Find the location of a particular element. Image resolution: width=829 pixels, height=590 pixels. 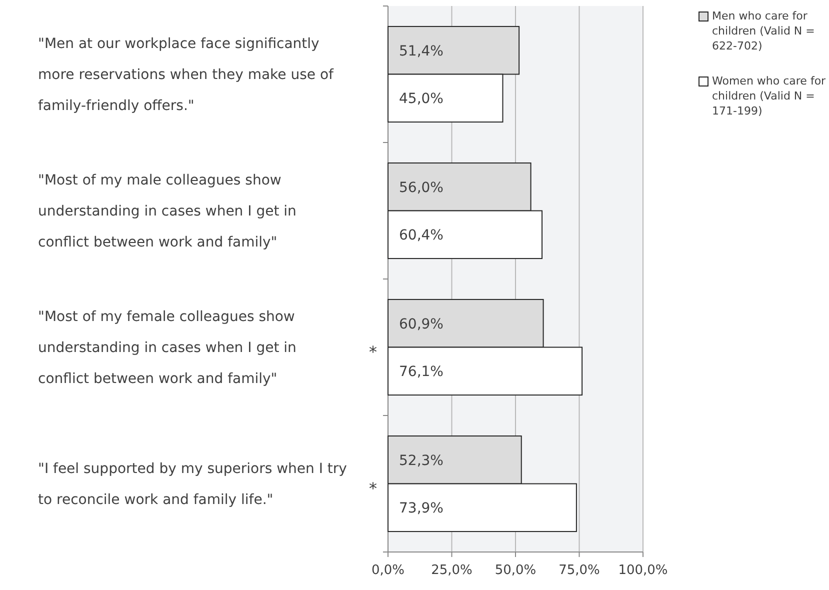

data-label: 60,9% is located at coordinates (421, 324).